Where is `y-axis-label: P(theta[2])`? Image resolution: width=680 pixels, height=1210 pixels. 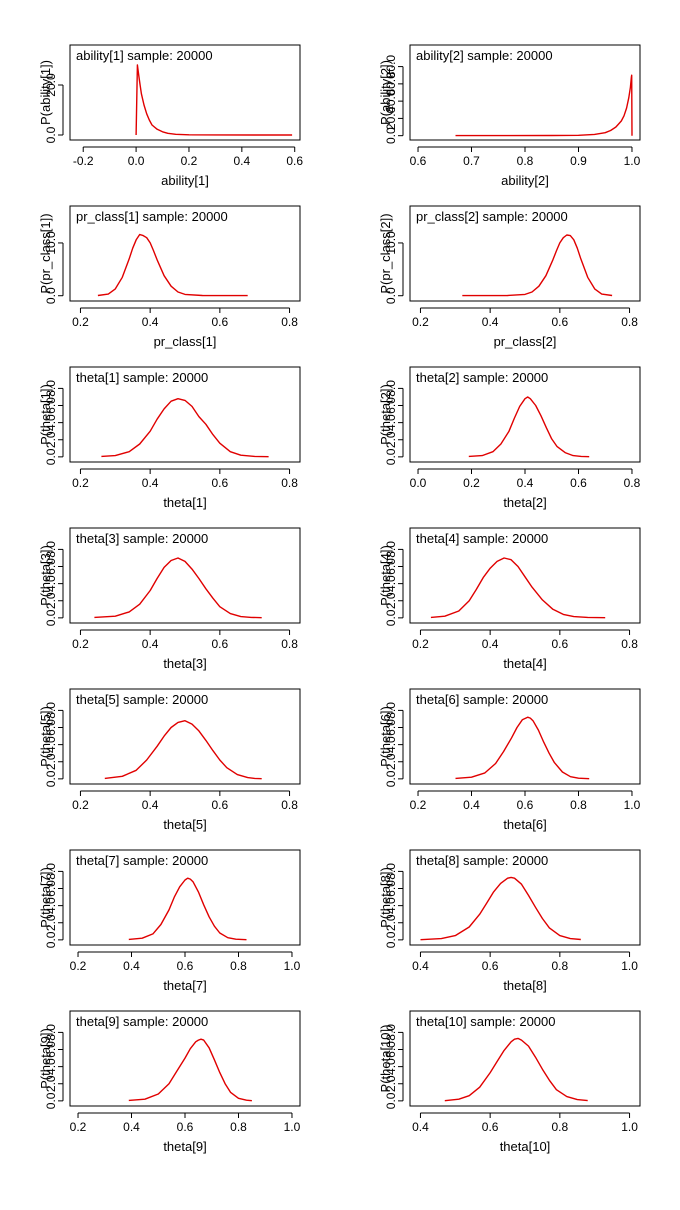
y-axis-label: P(theta[2]) is located at coordinates (385, 414).